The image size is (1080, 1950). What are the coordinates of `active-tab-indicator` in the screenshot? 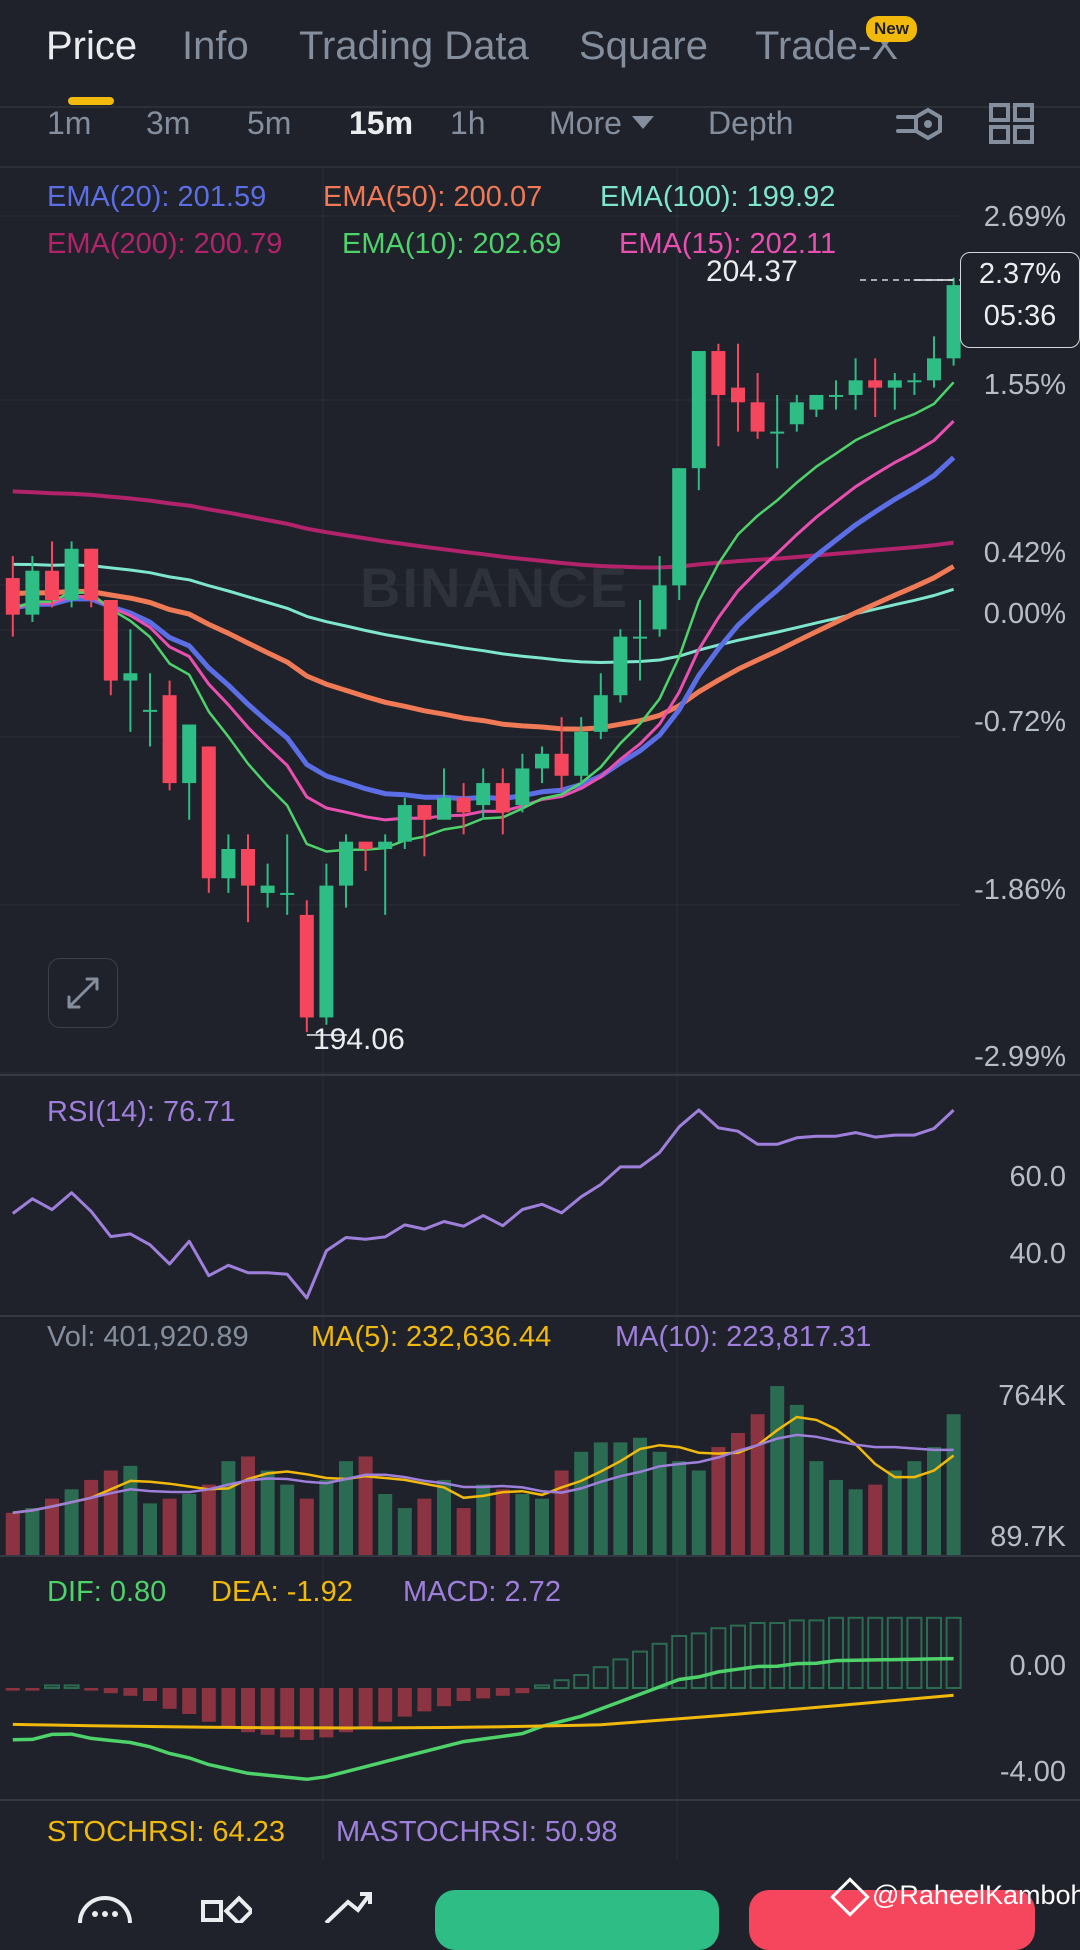 It's located at (91, 101).